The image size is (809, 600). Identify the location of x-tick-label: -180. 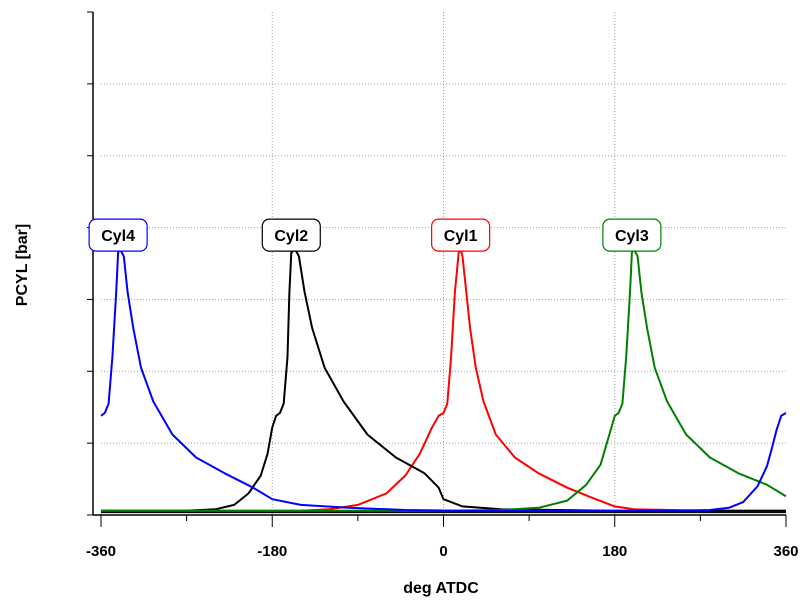
(272, 551).